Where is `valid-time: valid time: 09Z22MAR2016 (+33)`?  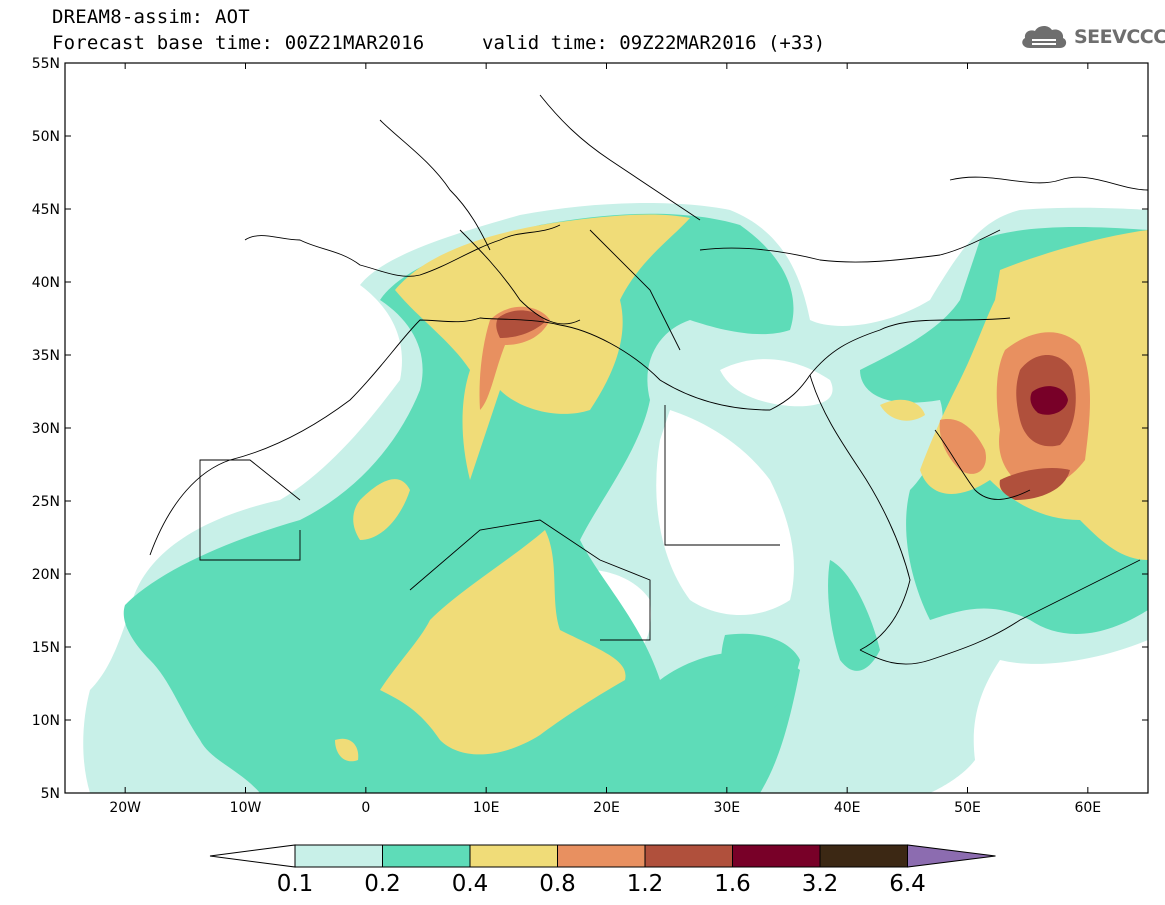
valid-time: valid time: 09Z22MAR2016 (+33) is located at coordinates (654, 43).